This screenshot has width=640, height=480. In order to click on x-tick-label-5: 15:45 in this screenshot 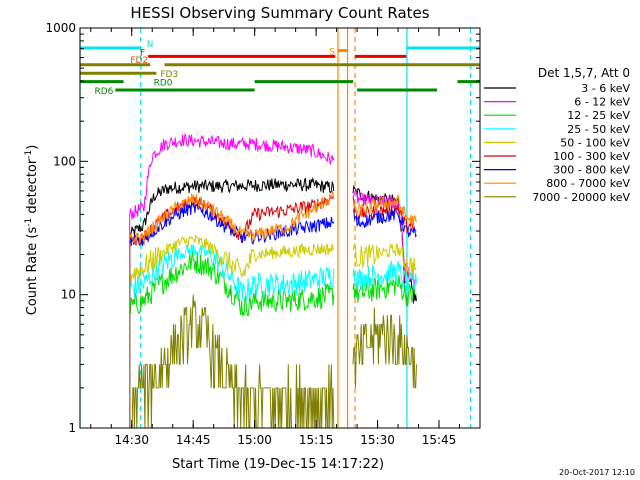, I will do `click(439, 440)`.